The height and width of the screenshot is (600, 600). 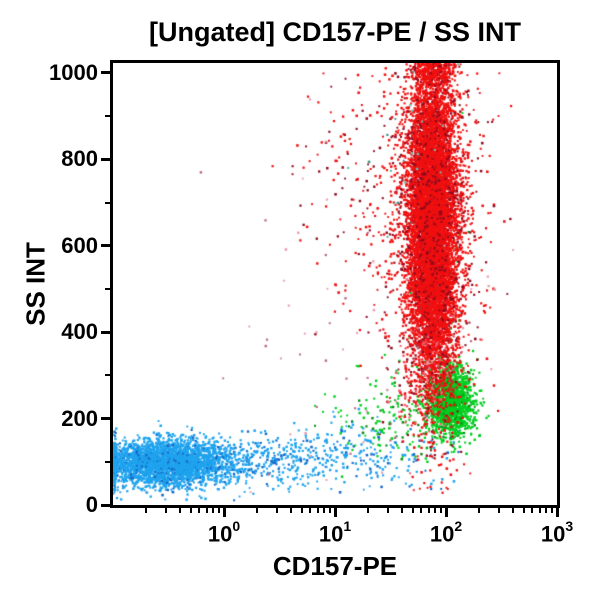 What do you see at coordinates (557, 532) in the screenshot?
I see `x-tick-label: 10³` at bounding box center [557, 532].